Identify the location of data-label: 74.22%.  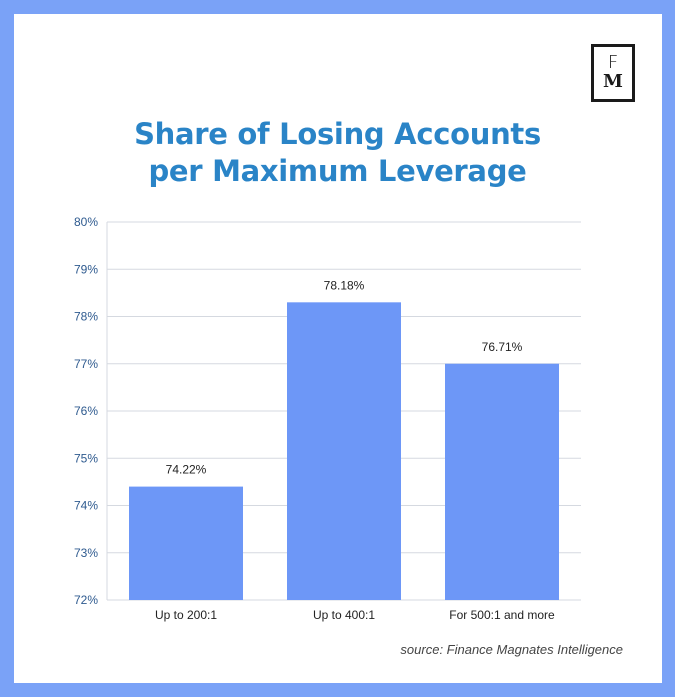
(186, 470).